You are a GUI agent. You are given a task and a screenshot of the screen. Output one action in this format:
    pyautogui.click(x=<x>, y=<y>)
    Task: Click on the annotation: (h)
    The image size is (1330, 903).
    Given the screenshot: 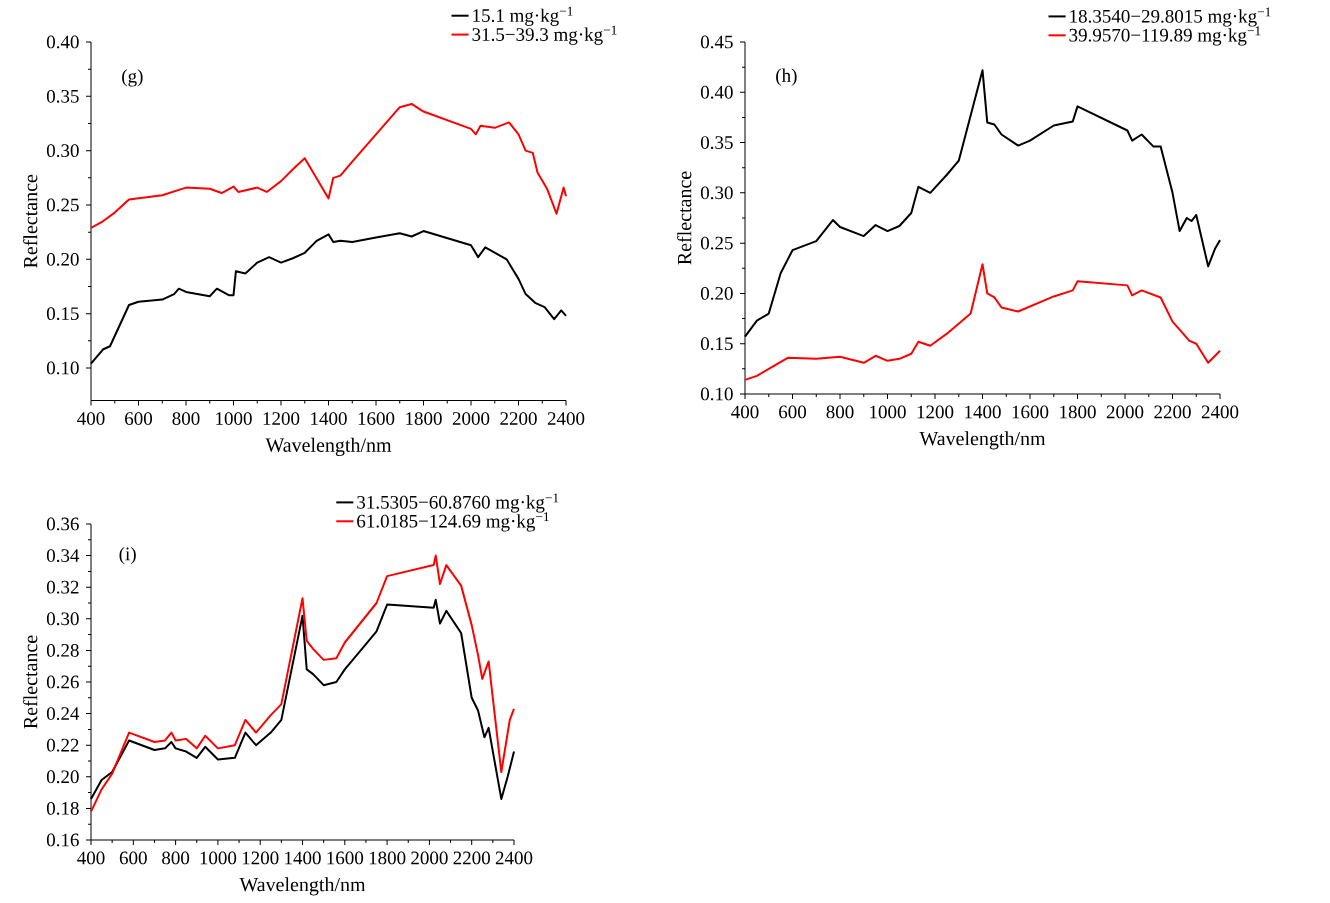 What is the action you would take?
    pyautogui.click(x=786, y=77)
    